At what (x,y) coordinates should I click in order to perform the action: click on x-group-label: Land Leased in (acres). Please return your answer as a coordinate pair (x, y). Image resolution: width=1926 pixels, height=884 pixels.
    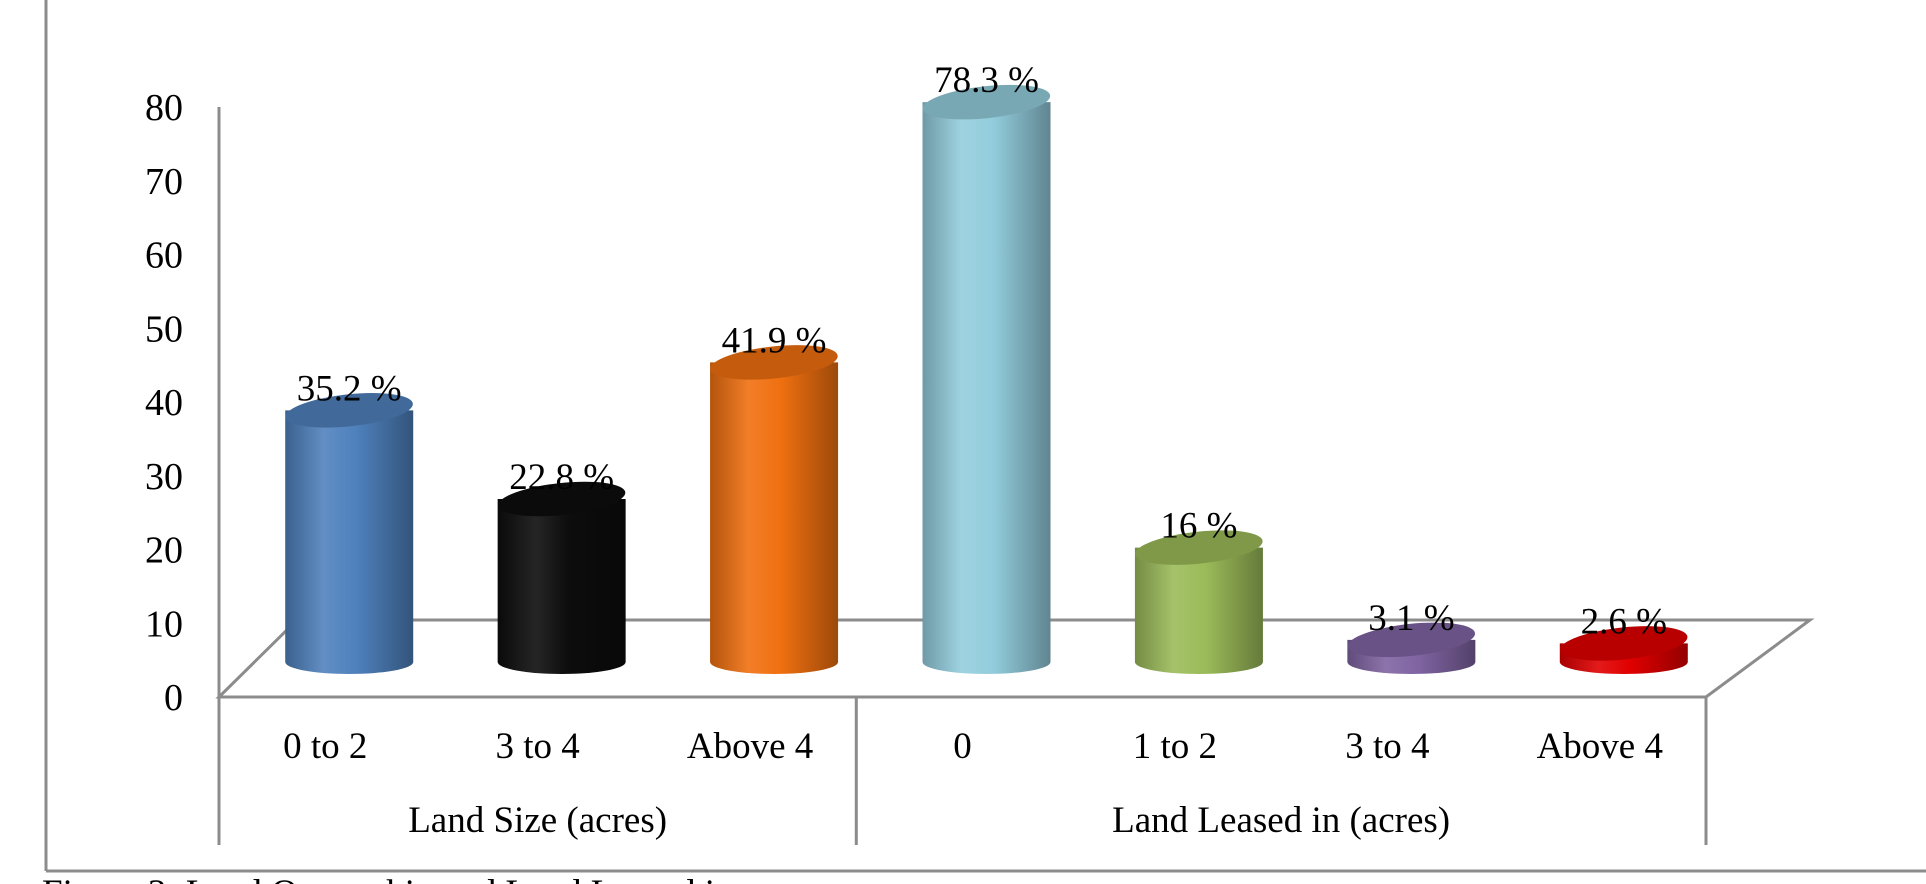
    Looking at the image, I should click on (1281, 820).